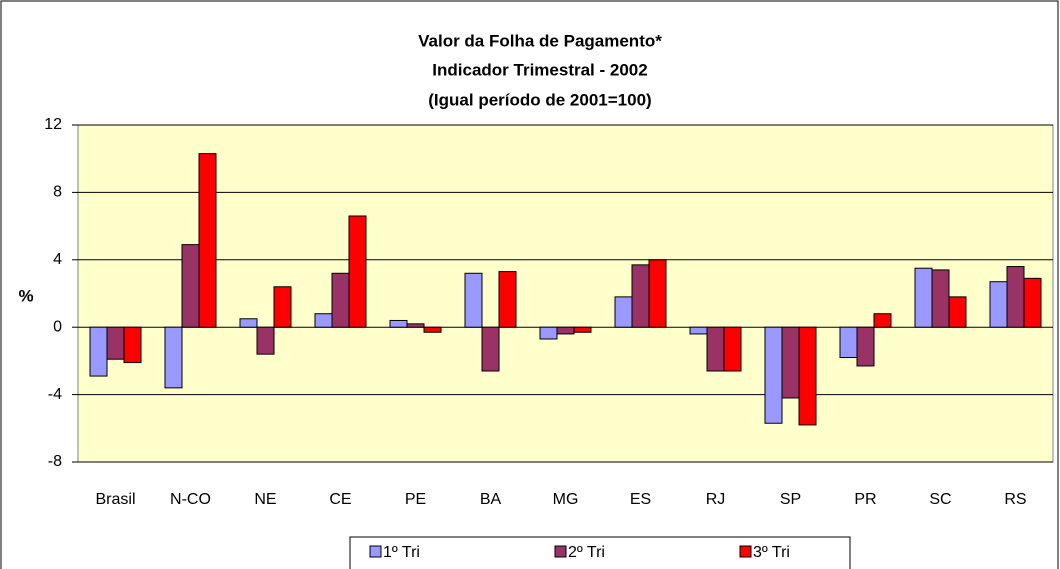  Describe the element at coordinates (401, 552) in the screenshot. I see `legend-label: 1º Tri` at that location.